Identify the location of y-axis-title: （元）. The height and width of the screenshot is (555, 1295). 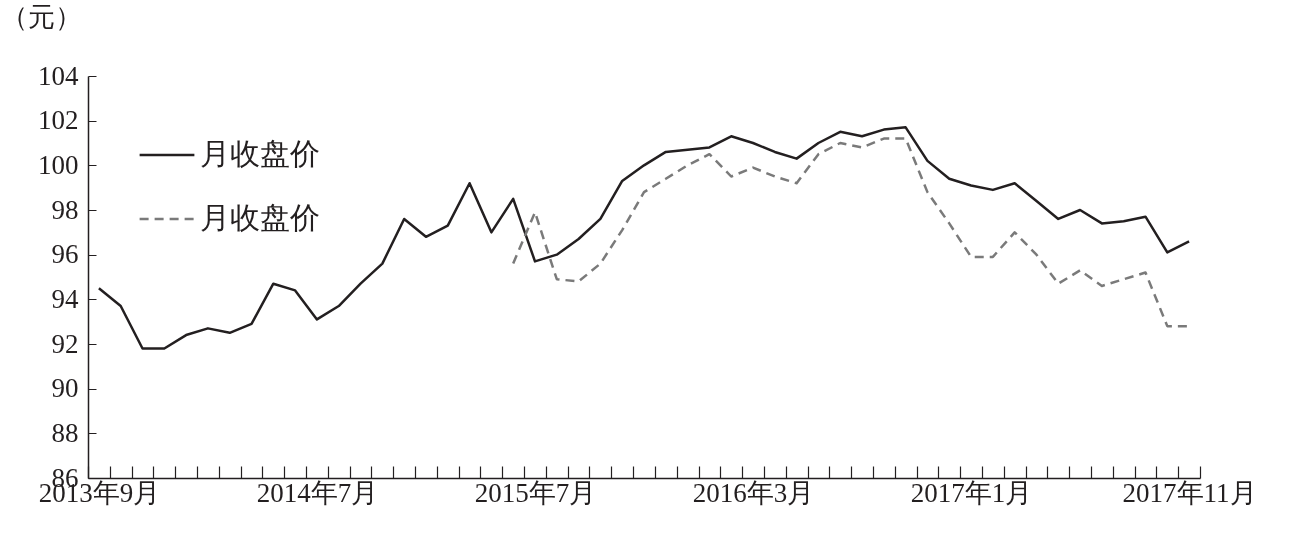
(41, 16).